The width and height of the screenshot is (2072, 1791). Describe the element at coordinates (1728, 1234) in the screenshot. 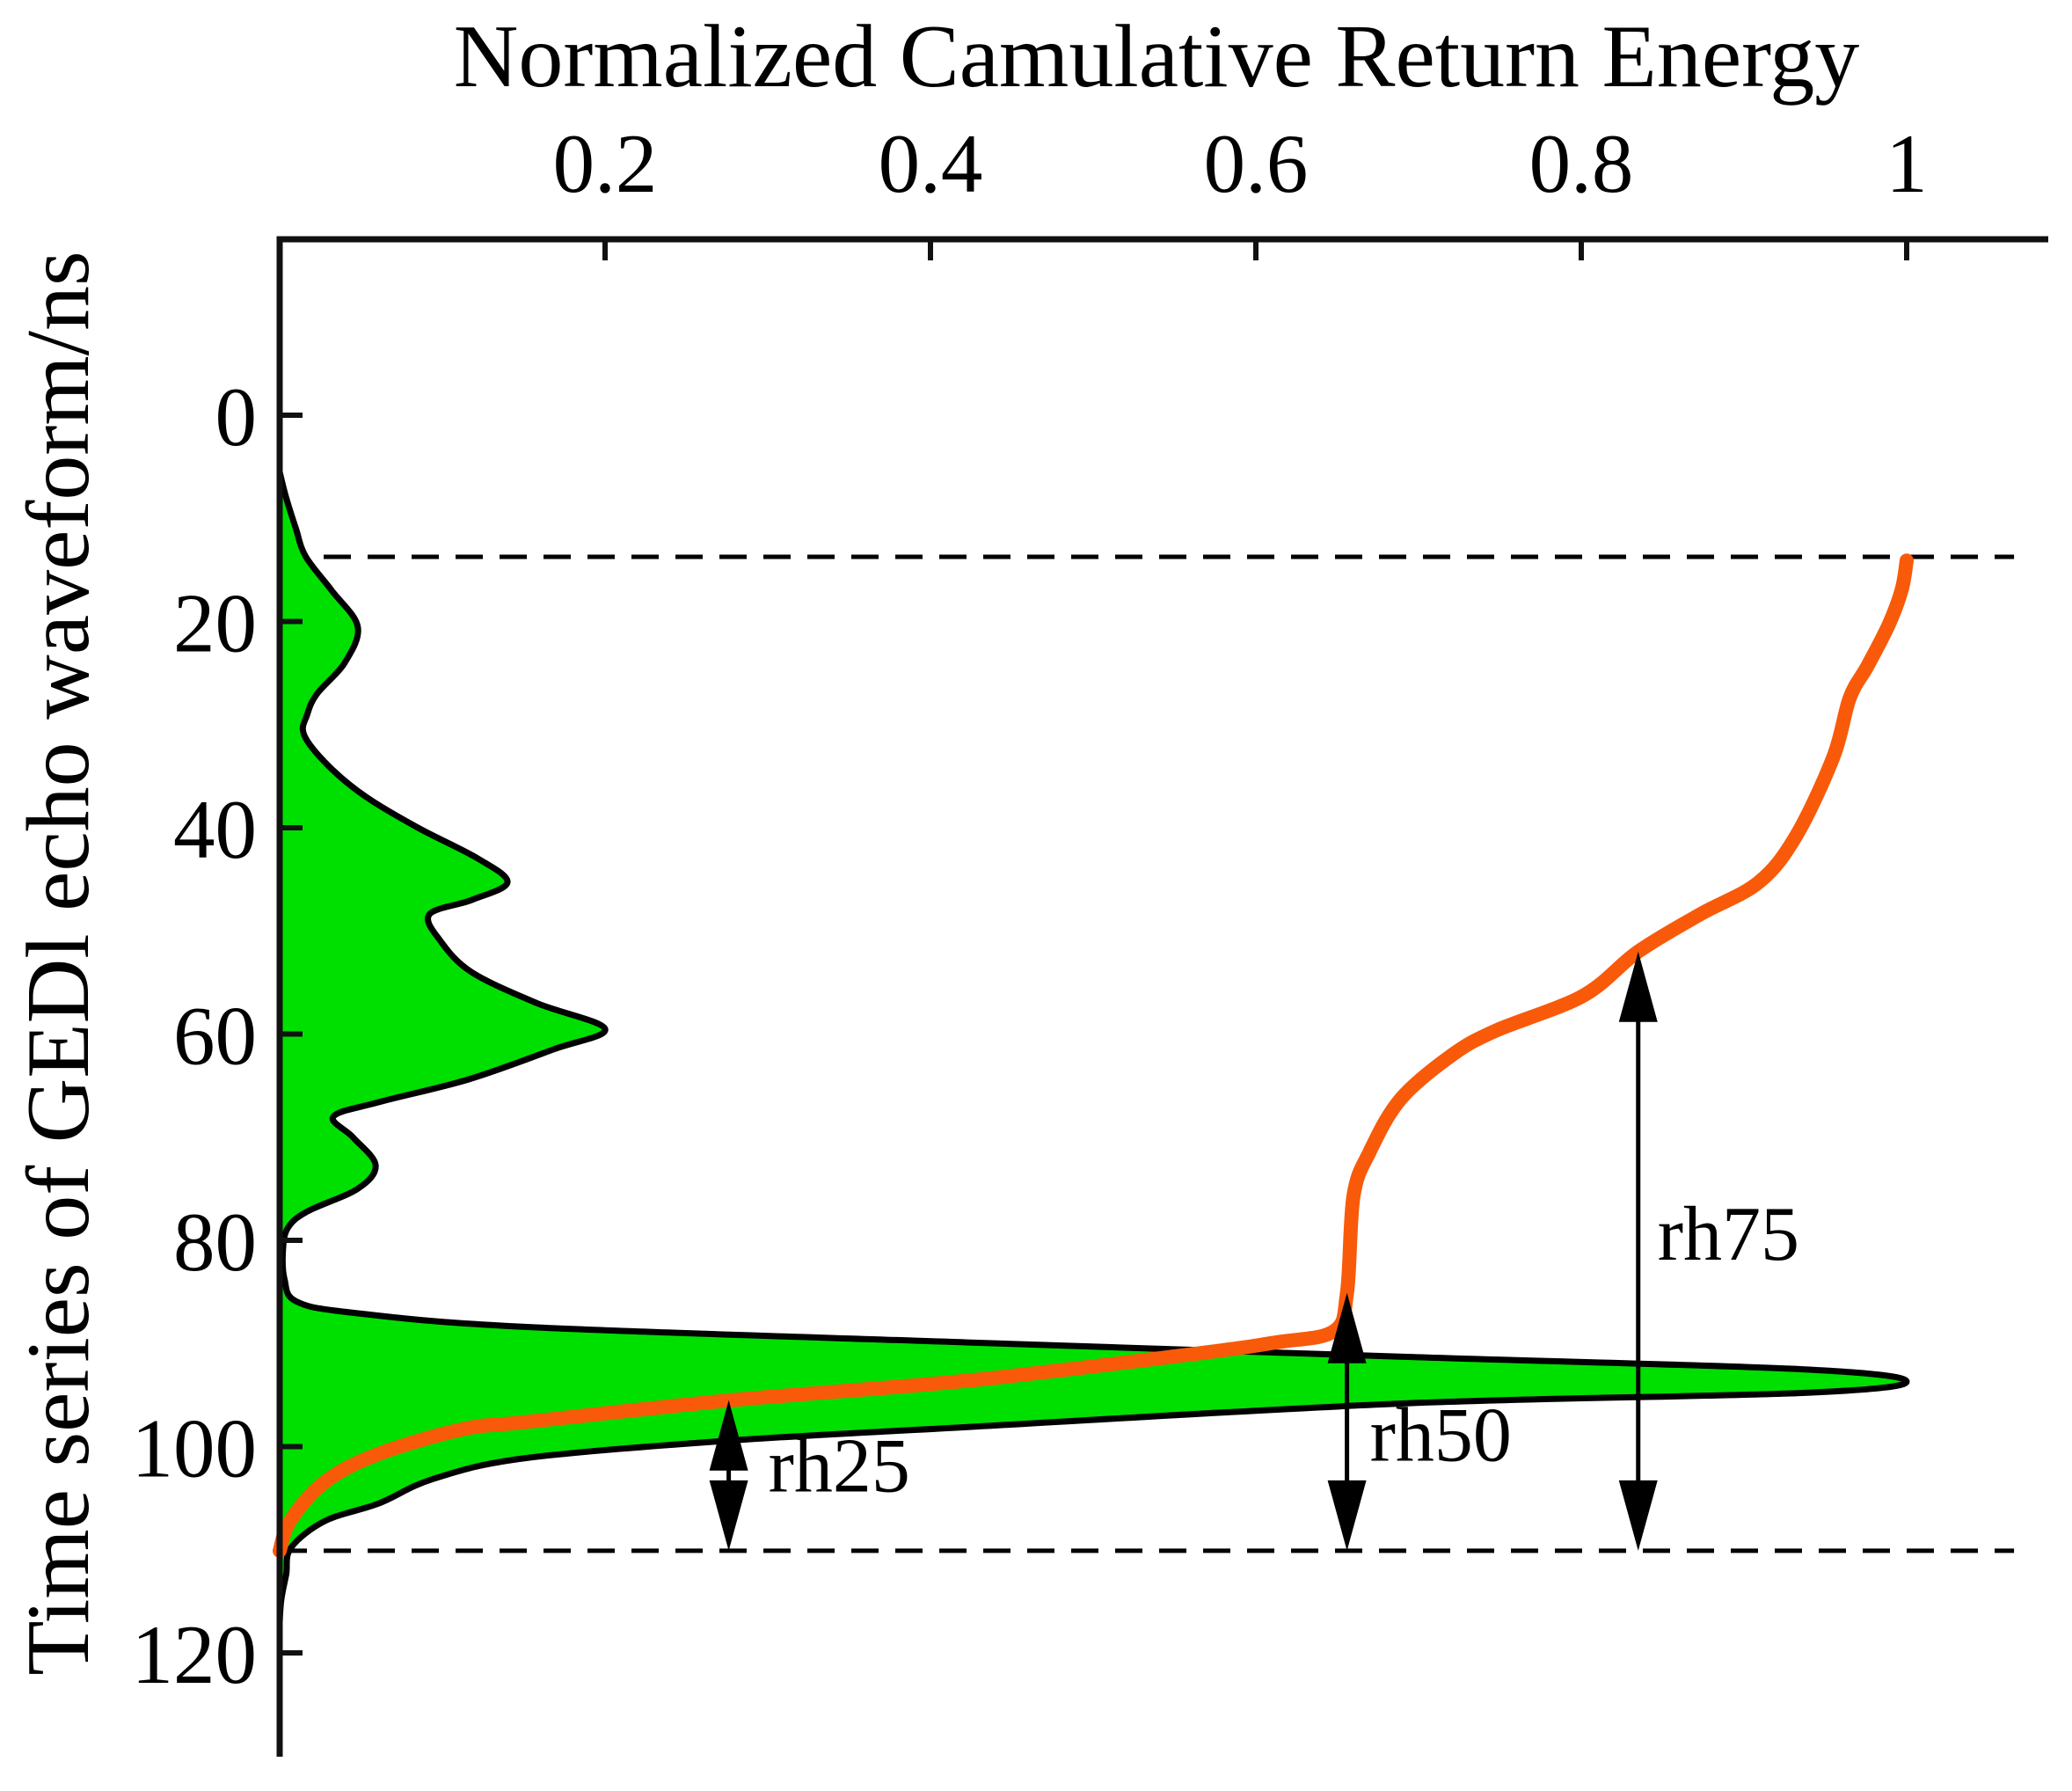

I see `annotation-label: rh75` at that location.